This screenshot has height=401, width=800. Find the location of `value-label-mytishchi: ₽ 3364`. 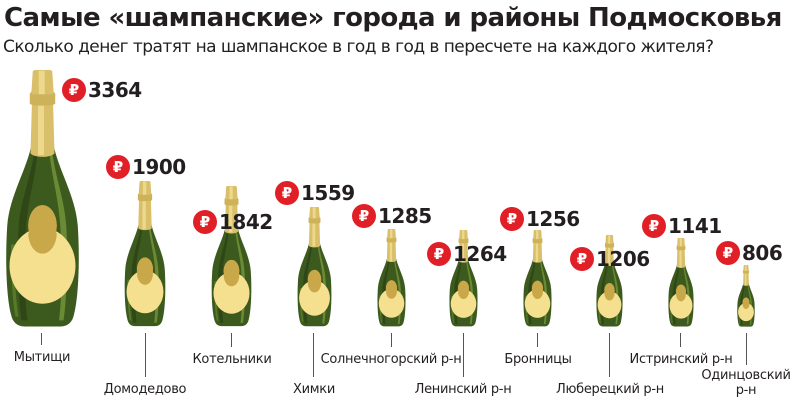

value-label-mytishchi: ₽ 3364 is located at coordinates (102, 90).